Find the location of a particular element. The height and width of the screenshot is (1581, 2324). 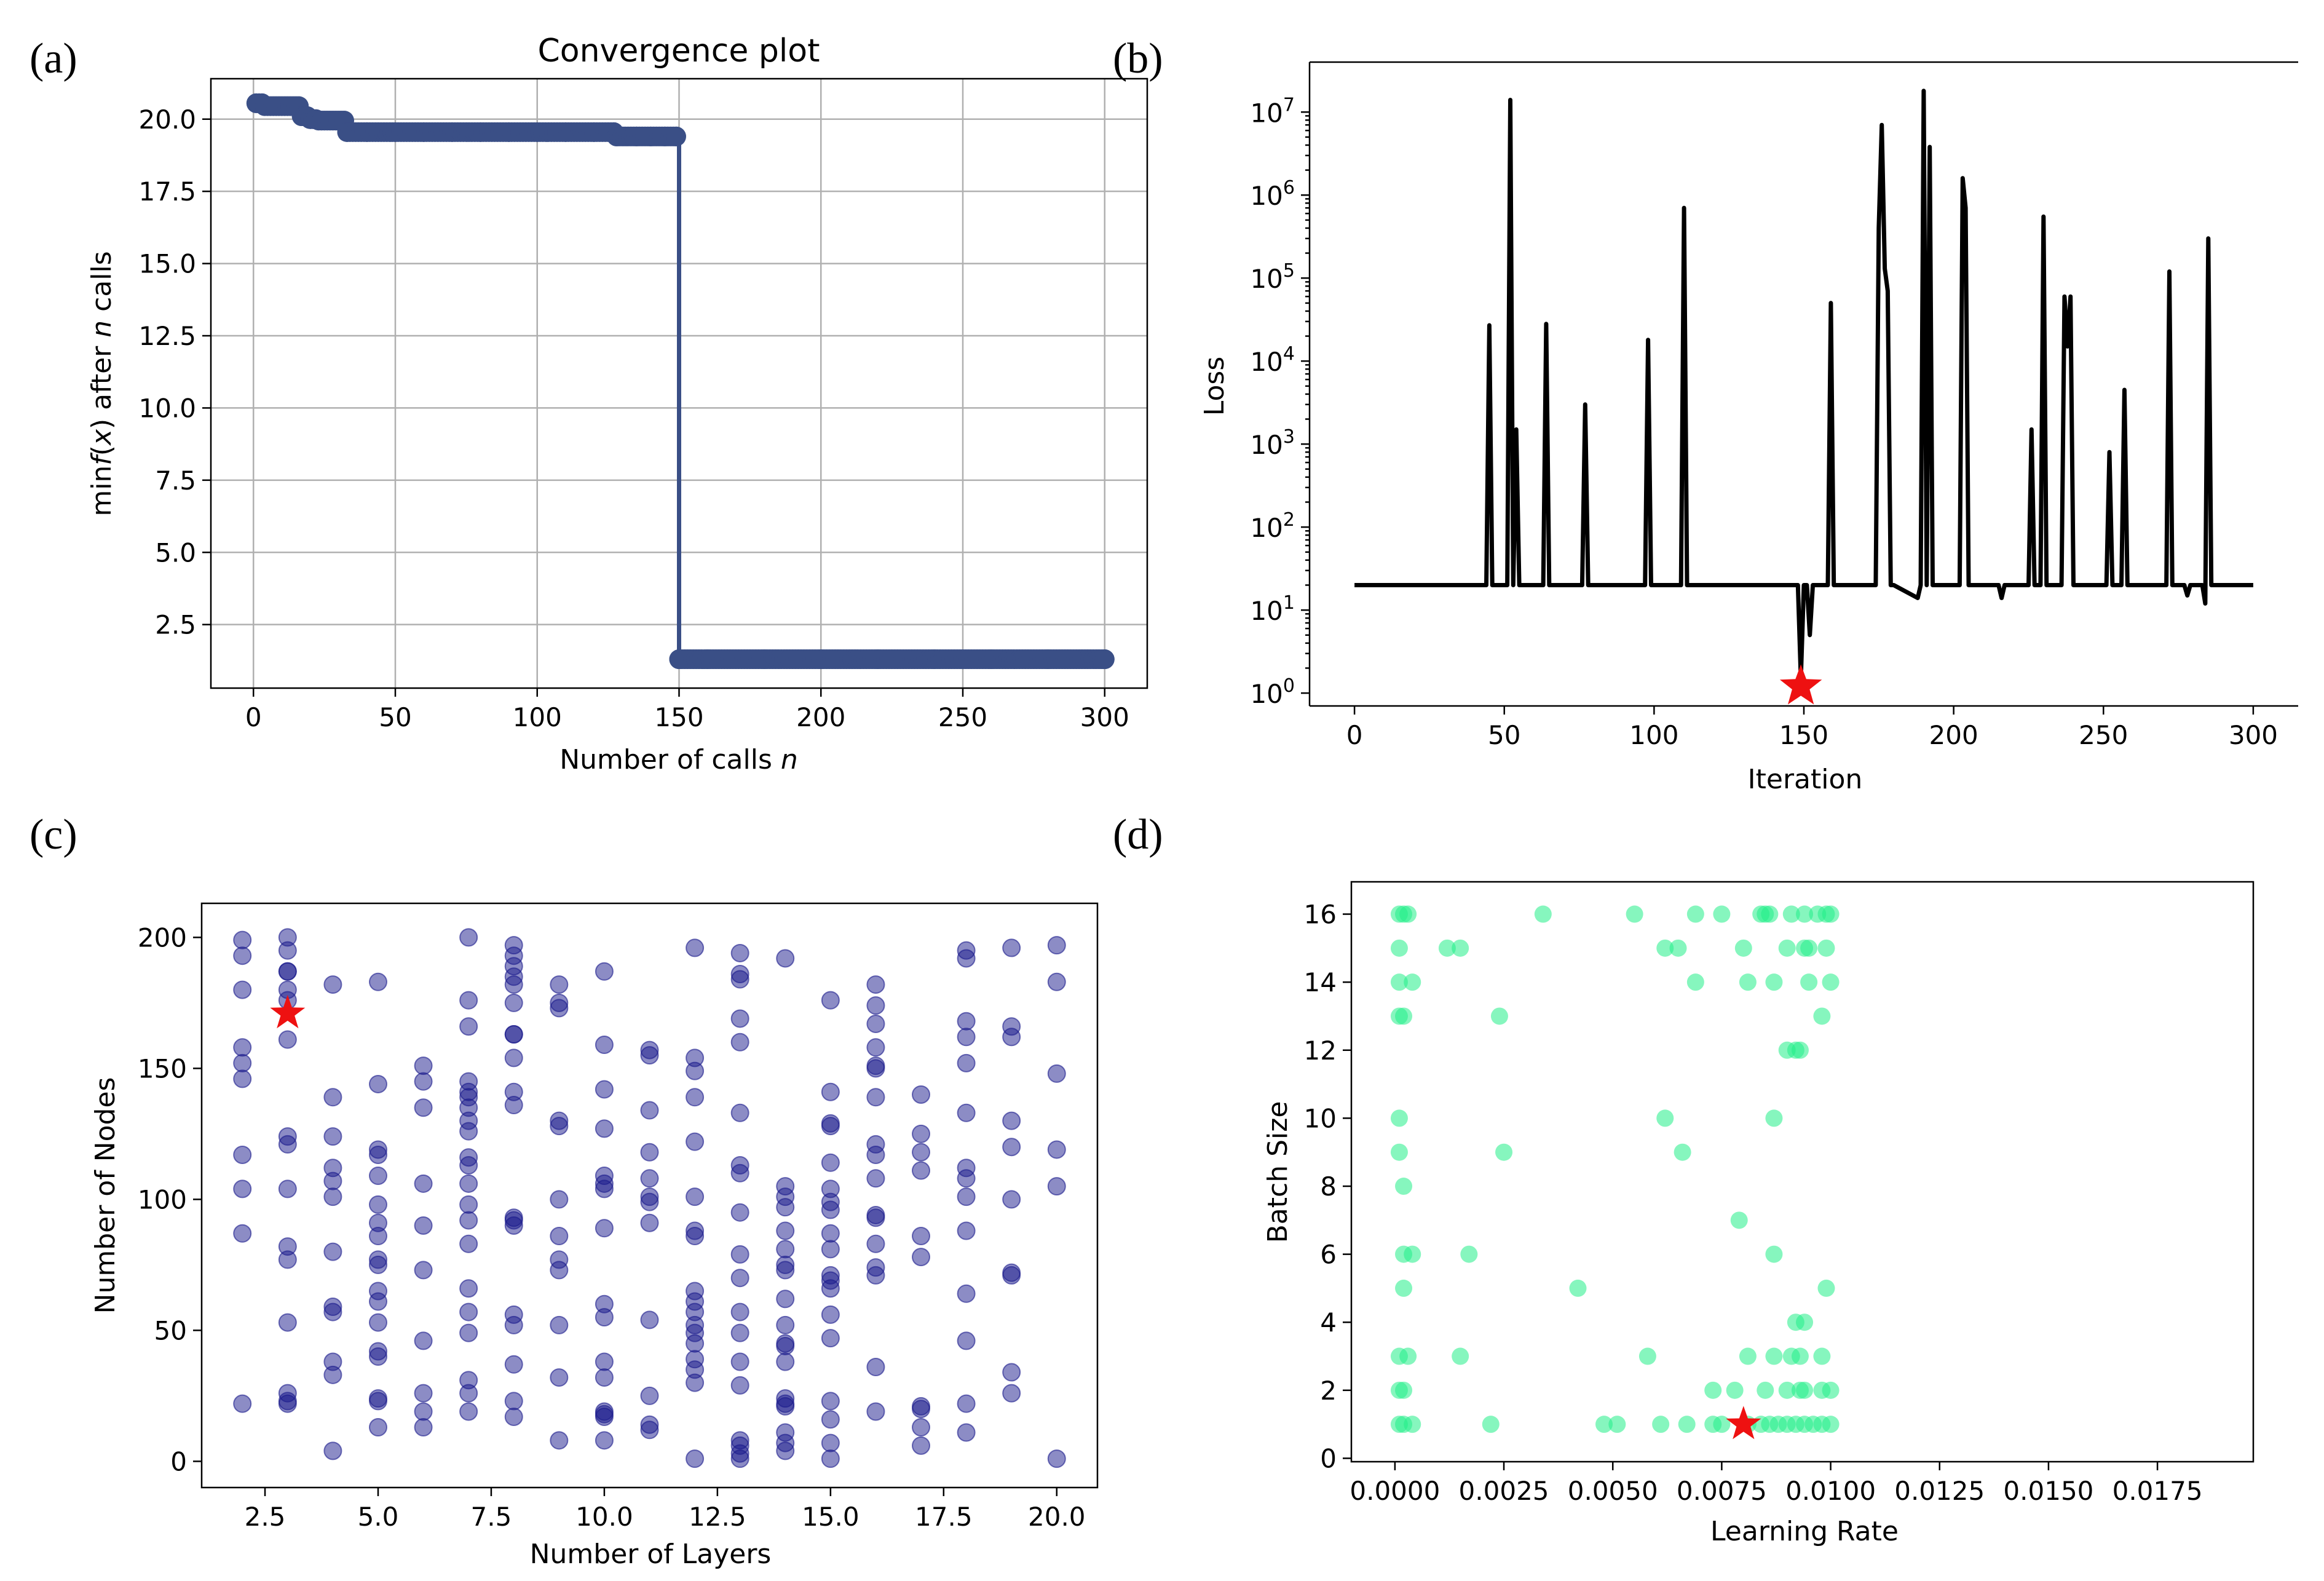

y-tick-label: 10.0 is located at coordinates (167, 408).